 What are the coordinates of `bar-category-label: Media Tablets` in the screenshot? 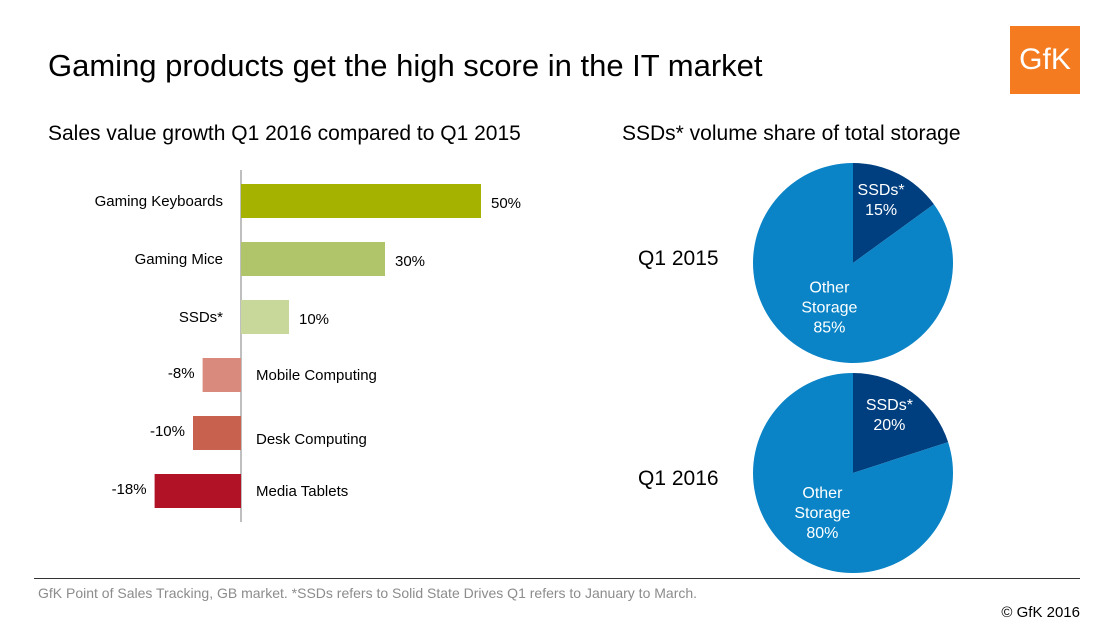 It's located at (302, 491).